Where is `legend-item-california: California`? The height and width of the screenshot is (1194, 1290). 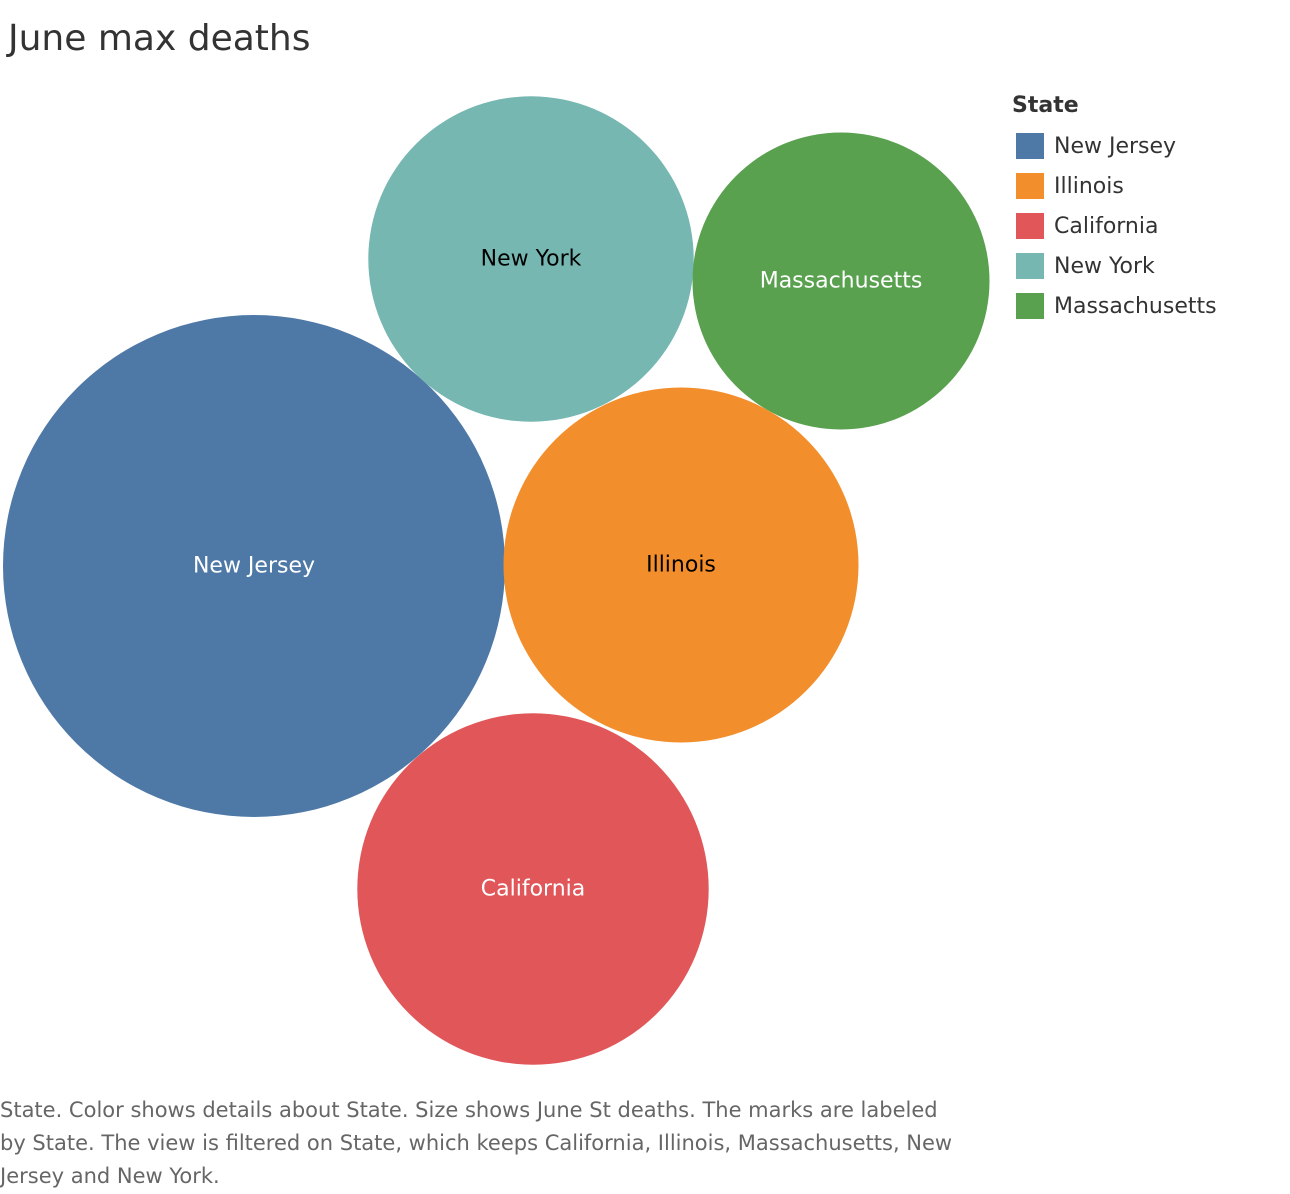 legend-item-california: California is located at coordinates (1114, 226).